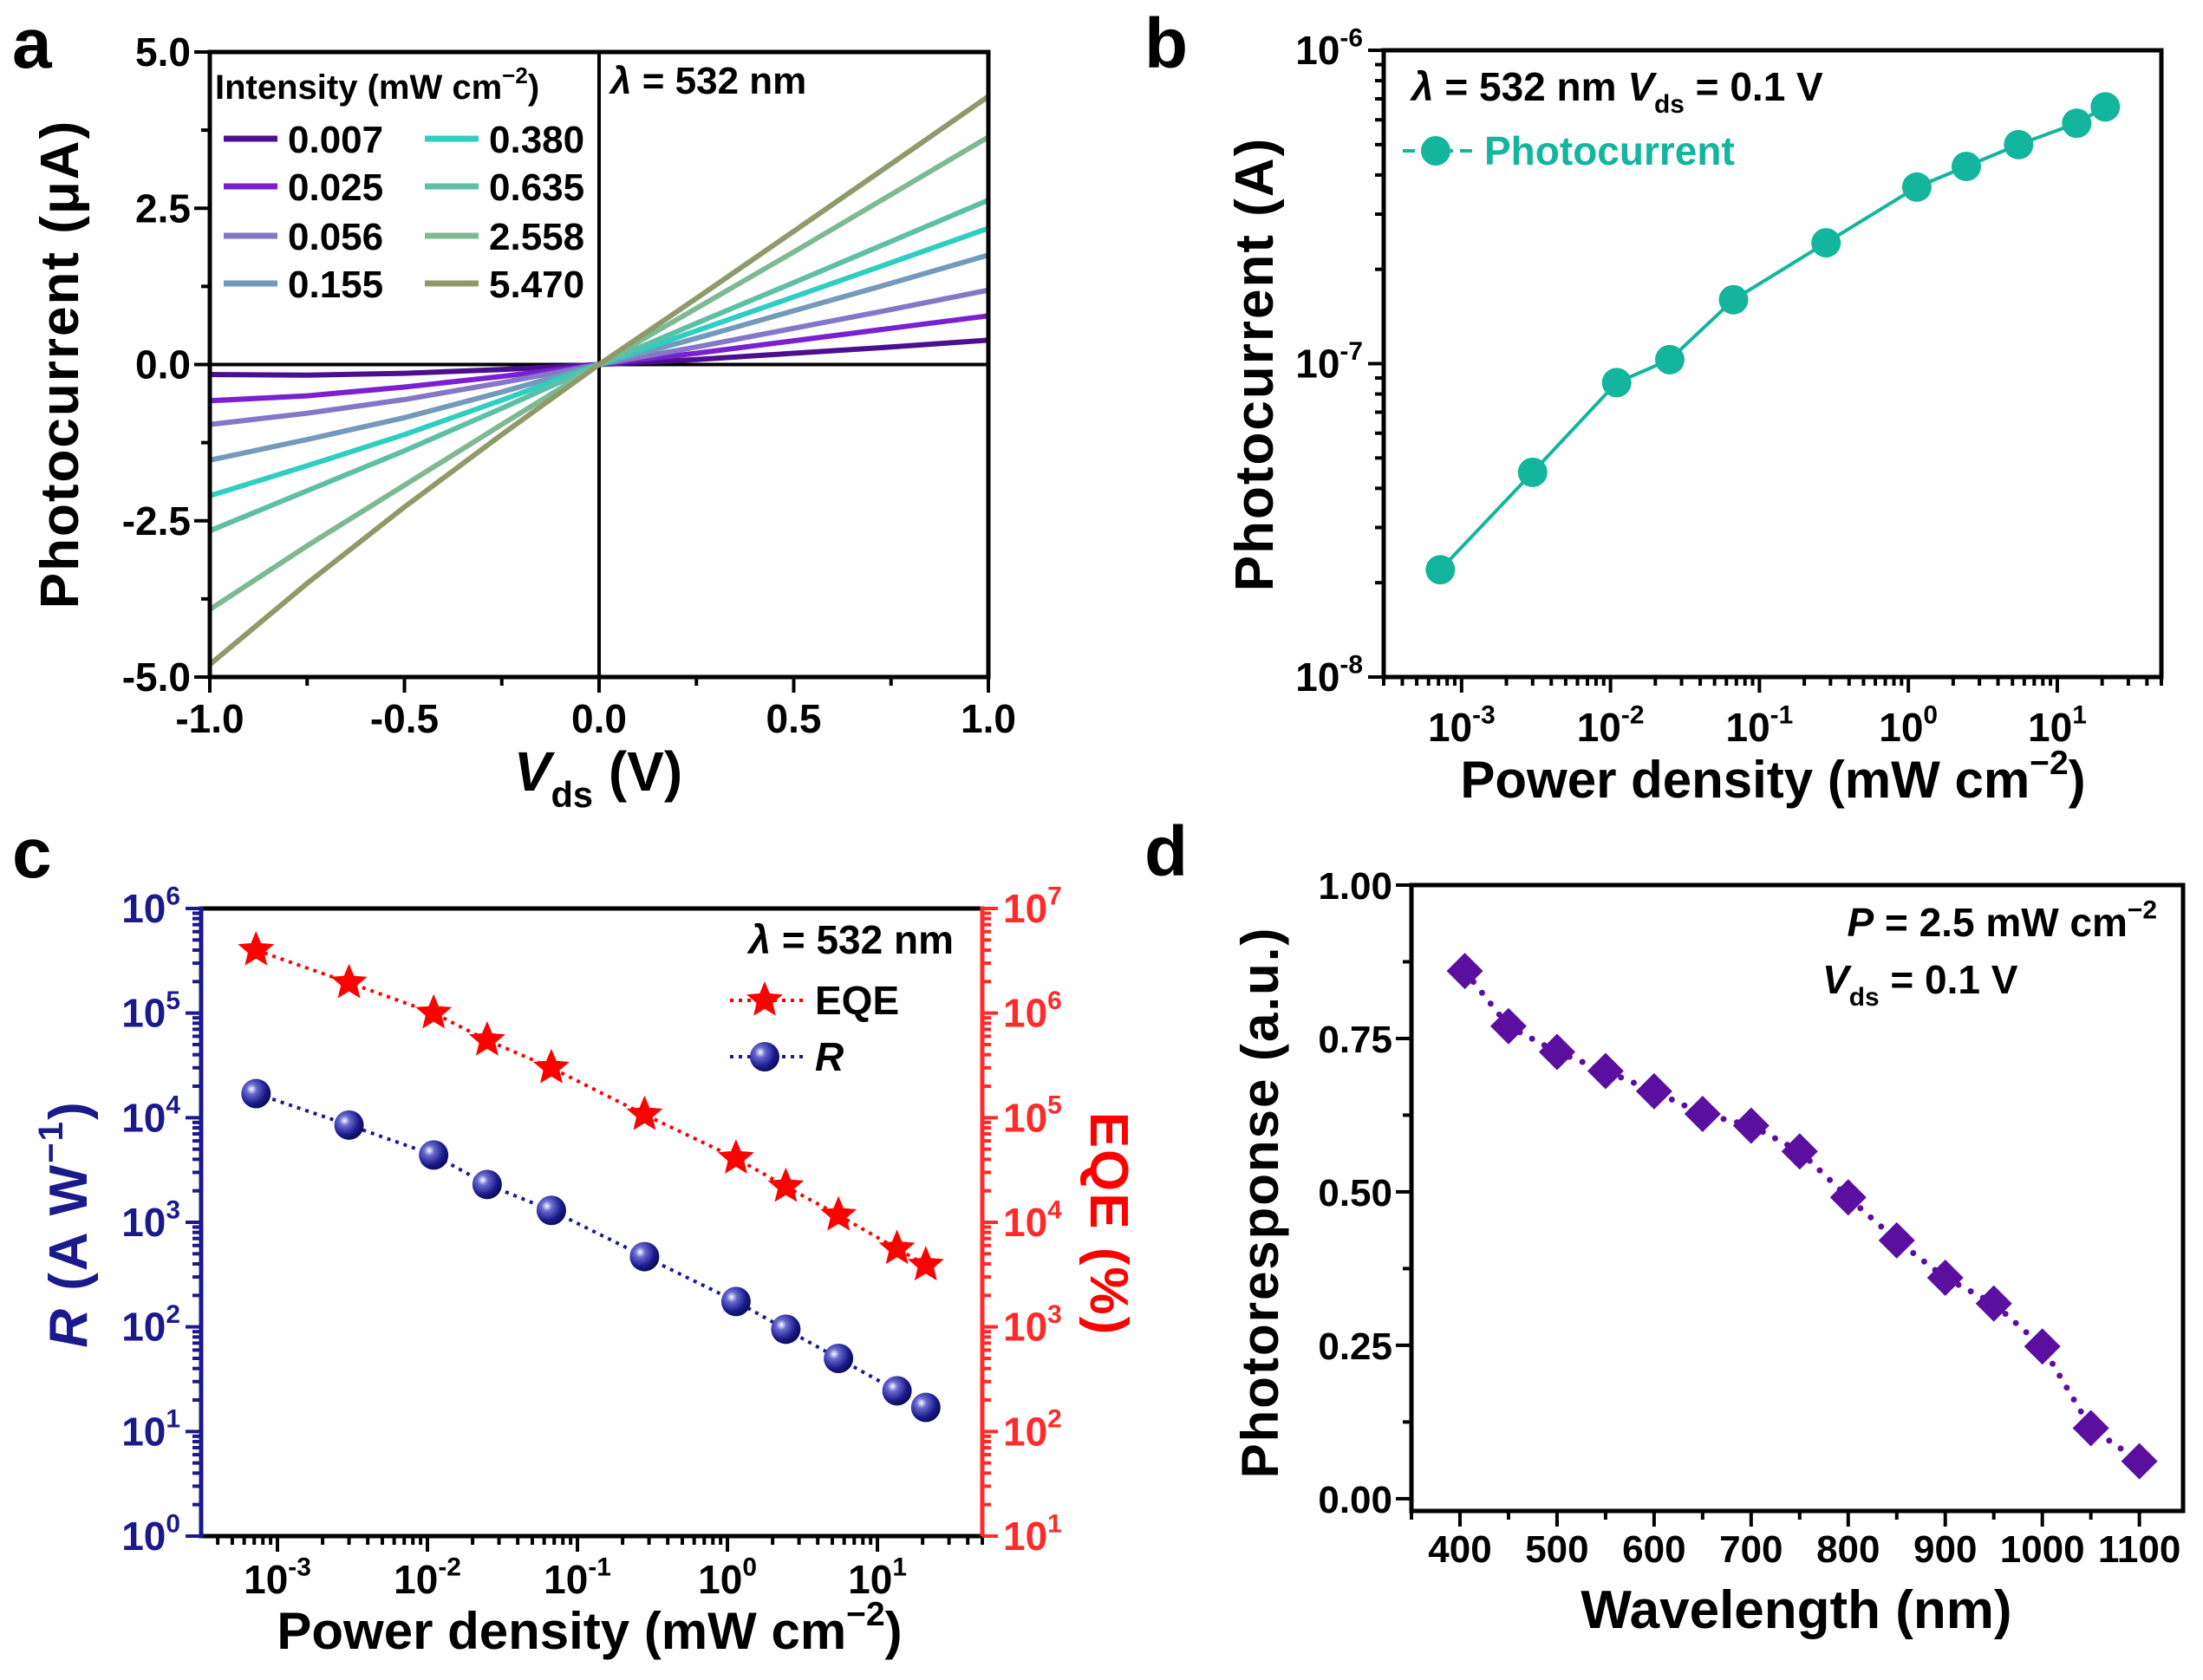 Image resolution: width=2203 pixels, height=1680 pixels. What do you see at coordinates (65, 1223) in the screenshot?
I see `y-axis-title-left: R (A W−1)` at bounding box center [65, 1223].